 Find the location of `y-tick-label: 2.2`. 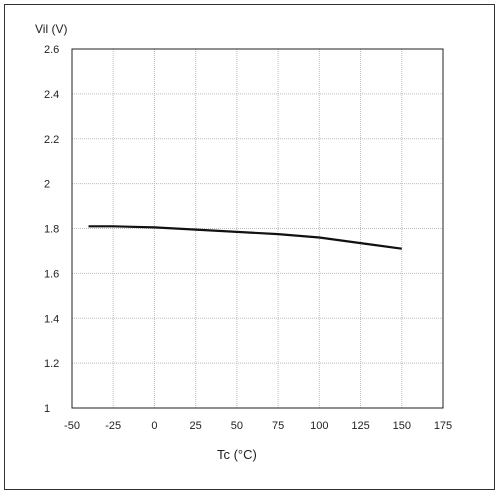

y-tick-label: 2.2 is located at coordinates (51, 140).